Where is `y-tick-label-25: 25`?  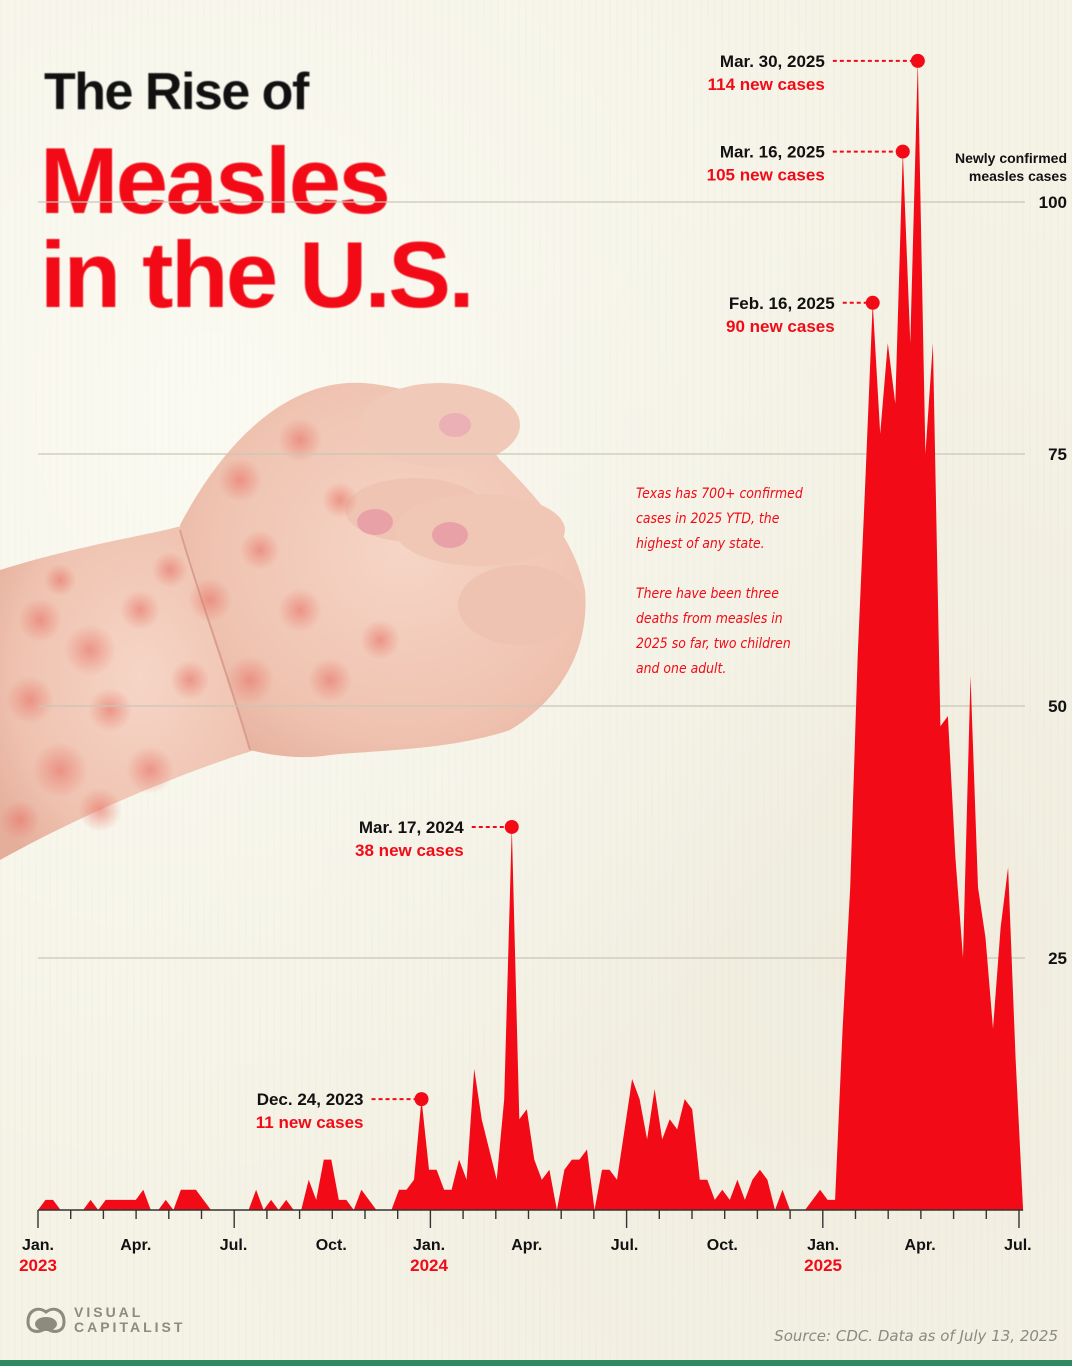 y-tick-label-25: 25 is located at coordinates (1057, 958).